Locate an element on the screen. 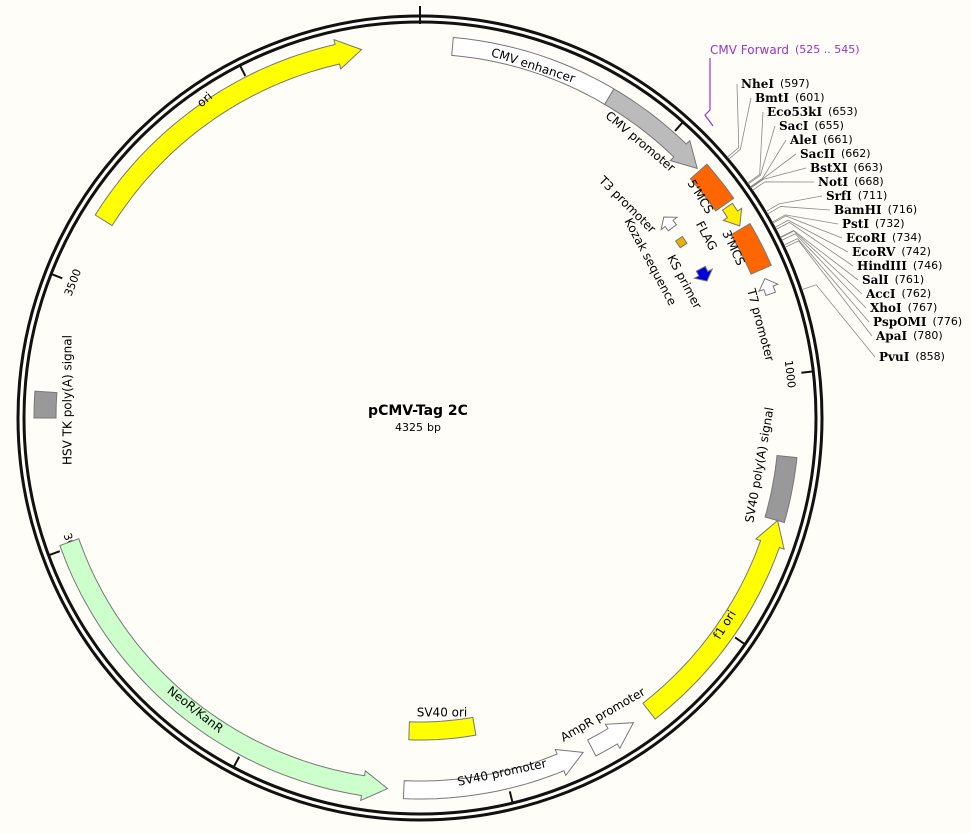  site-label: BstXI (663) is located at coordinates (846, 168).